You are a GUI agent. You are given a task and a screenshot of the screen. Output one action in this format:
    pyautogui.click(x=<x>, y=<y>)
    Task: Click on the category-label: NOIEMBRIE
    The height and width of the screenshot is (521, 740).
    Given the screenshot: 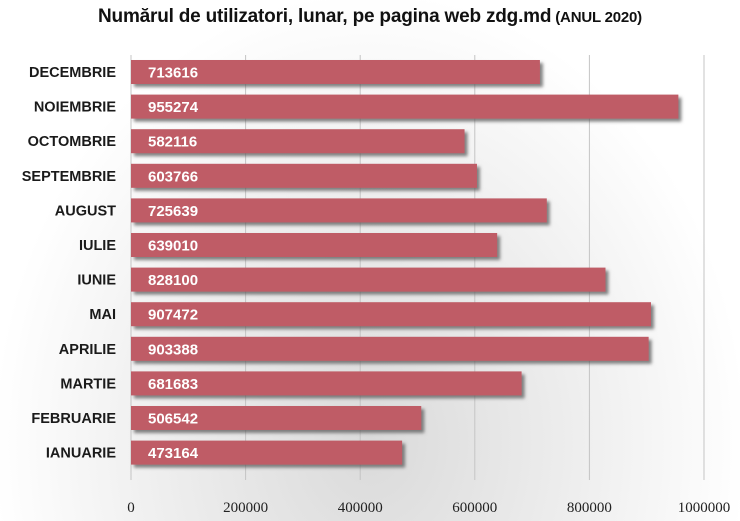 What is the action you would take?
    pyautogui.click(x=75, y=108)
    